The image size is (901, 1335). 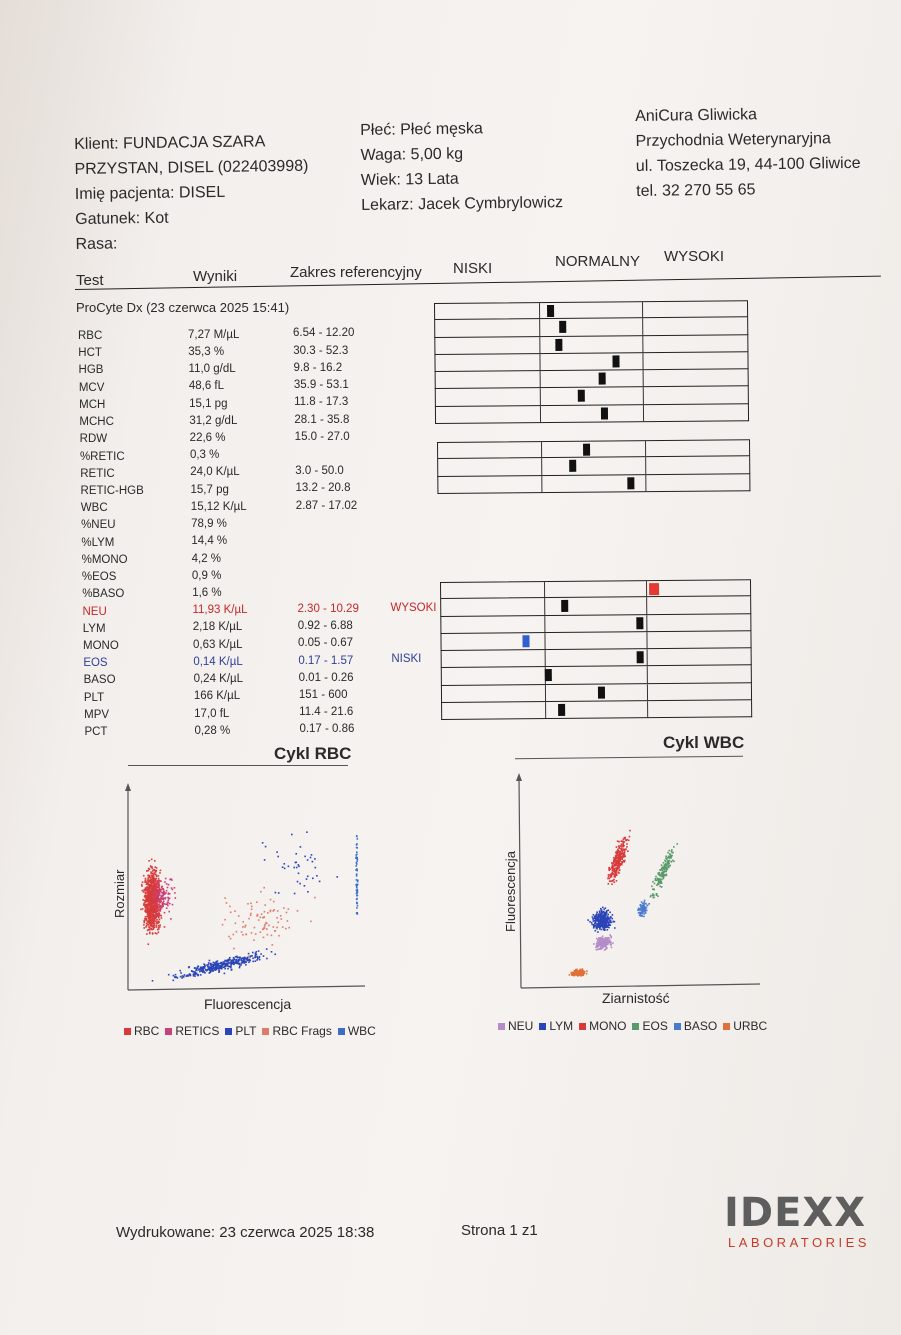 What do you see at coordinates (328, 608) in the screenshot?
I see `row-range: 2.30 - 10.29` at bounding box center [328, 608].